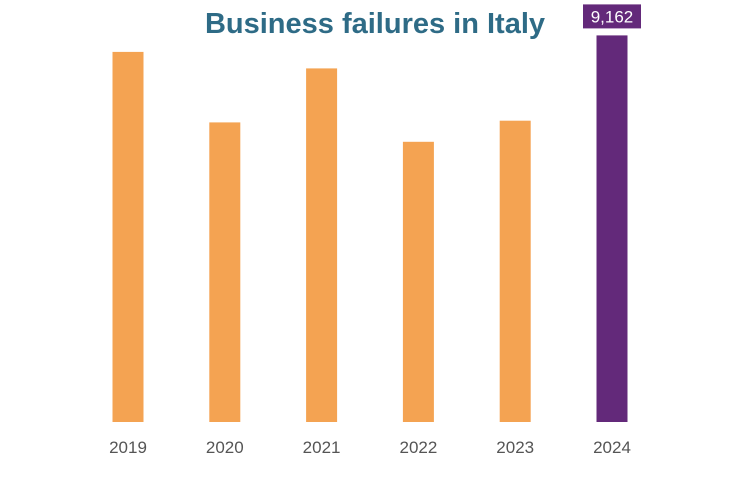  What do you see at coordinates (418, 282) in the screenshot?
I see `bar-2022` at bounding box center [418, 282].